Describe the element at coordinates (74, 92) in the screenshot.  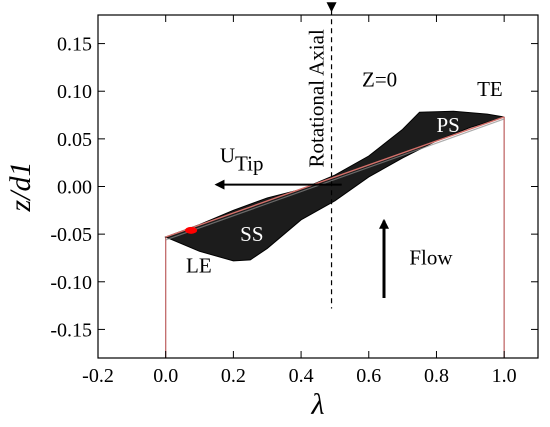
I see `y-tick-label-1: 0.10` at that location.